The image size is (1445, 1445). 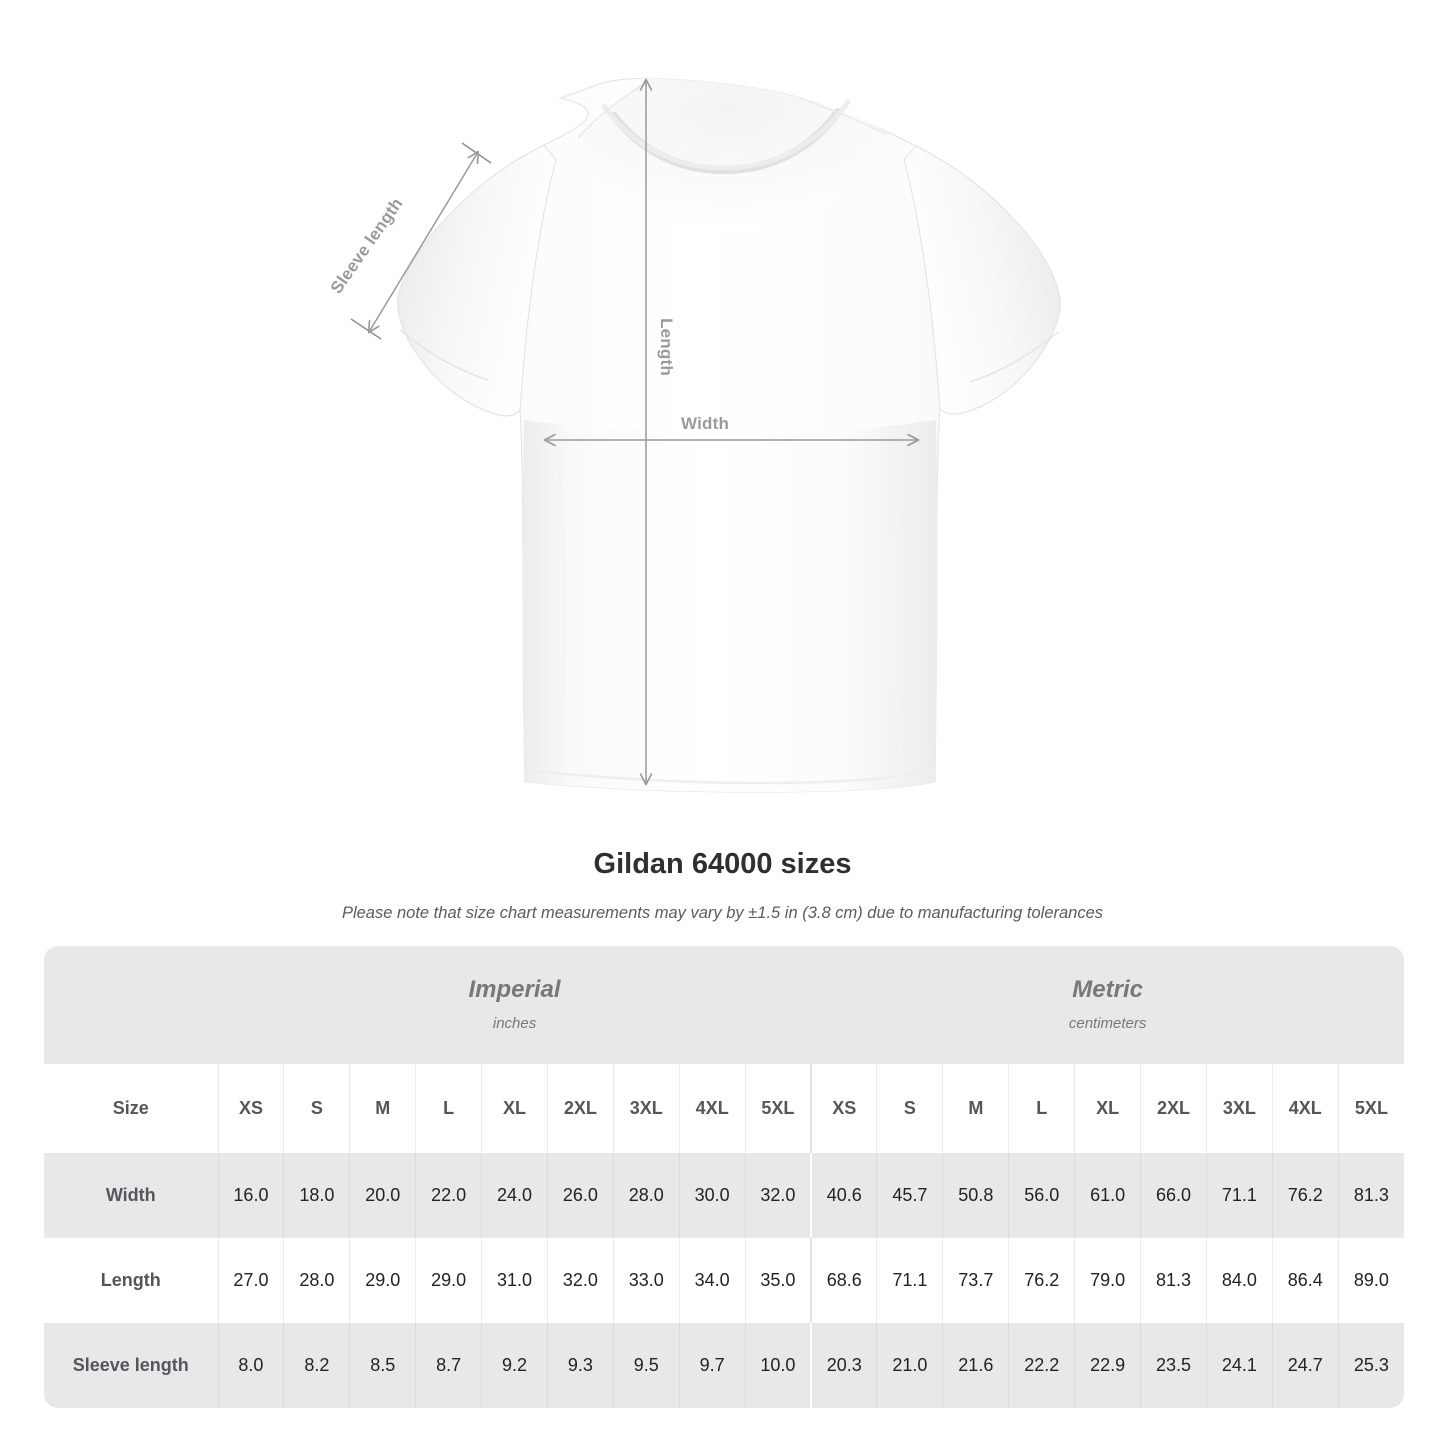 What do you see at coordinates (1305, 1108) in the screenshot?
I see `column-header-metric-4xl: 4XL` at bounding box center [1305, 1108].